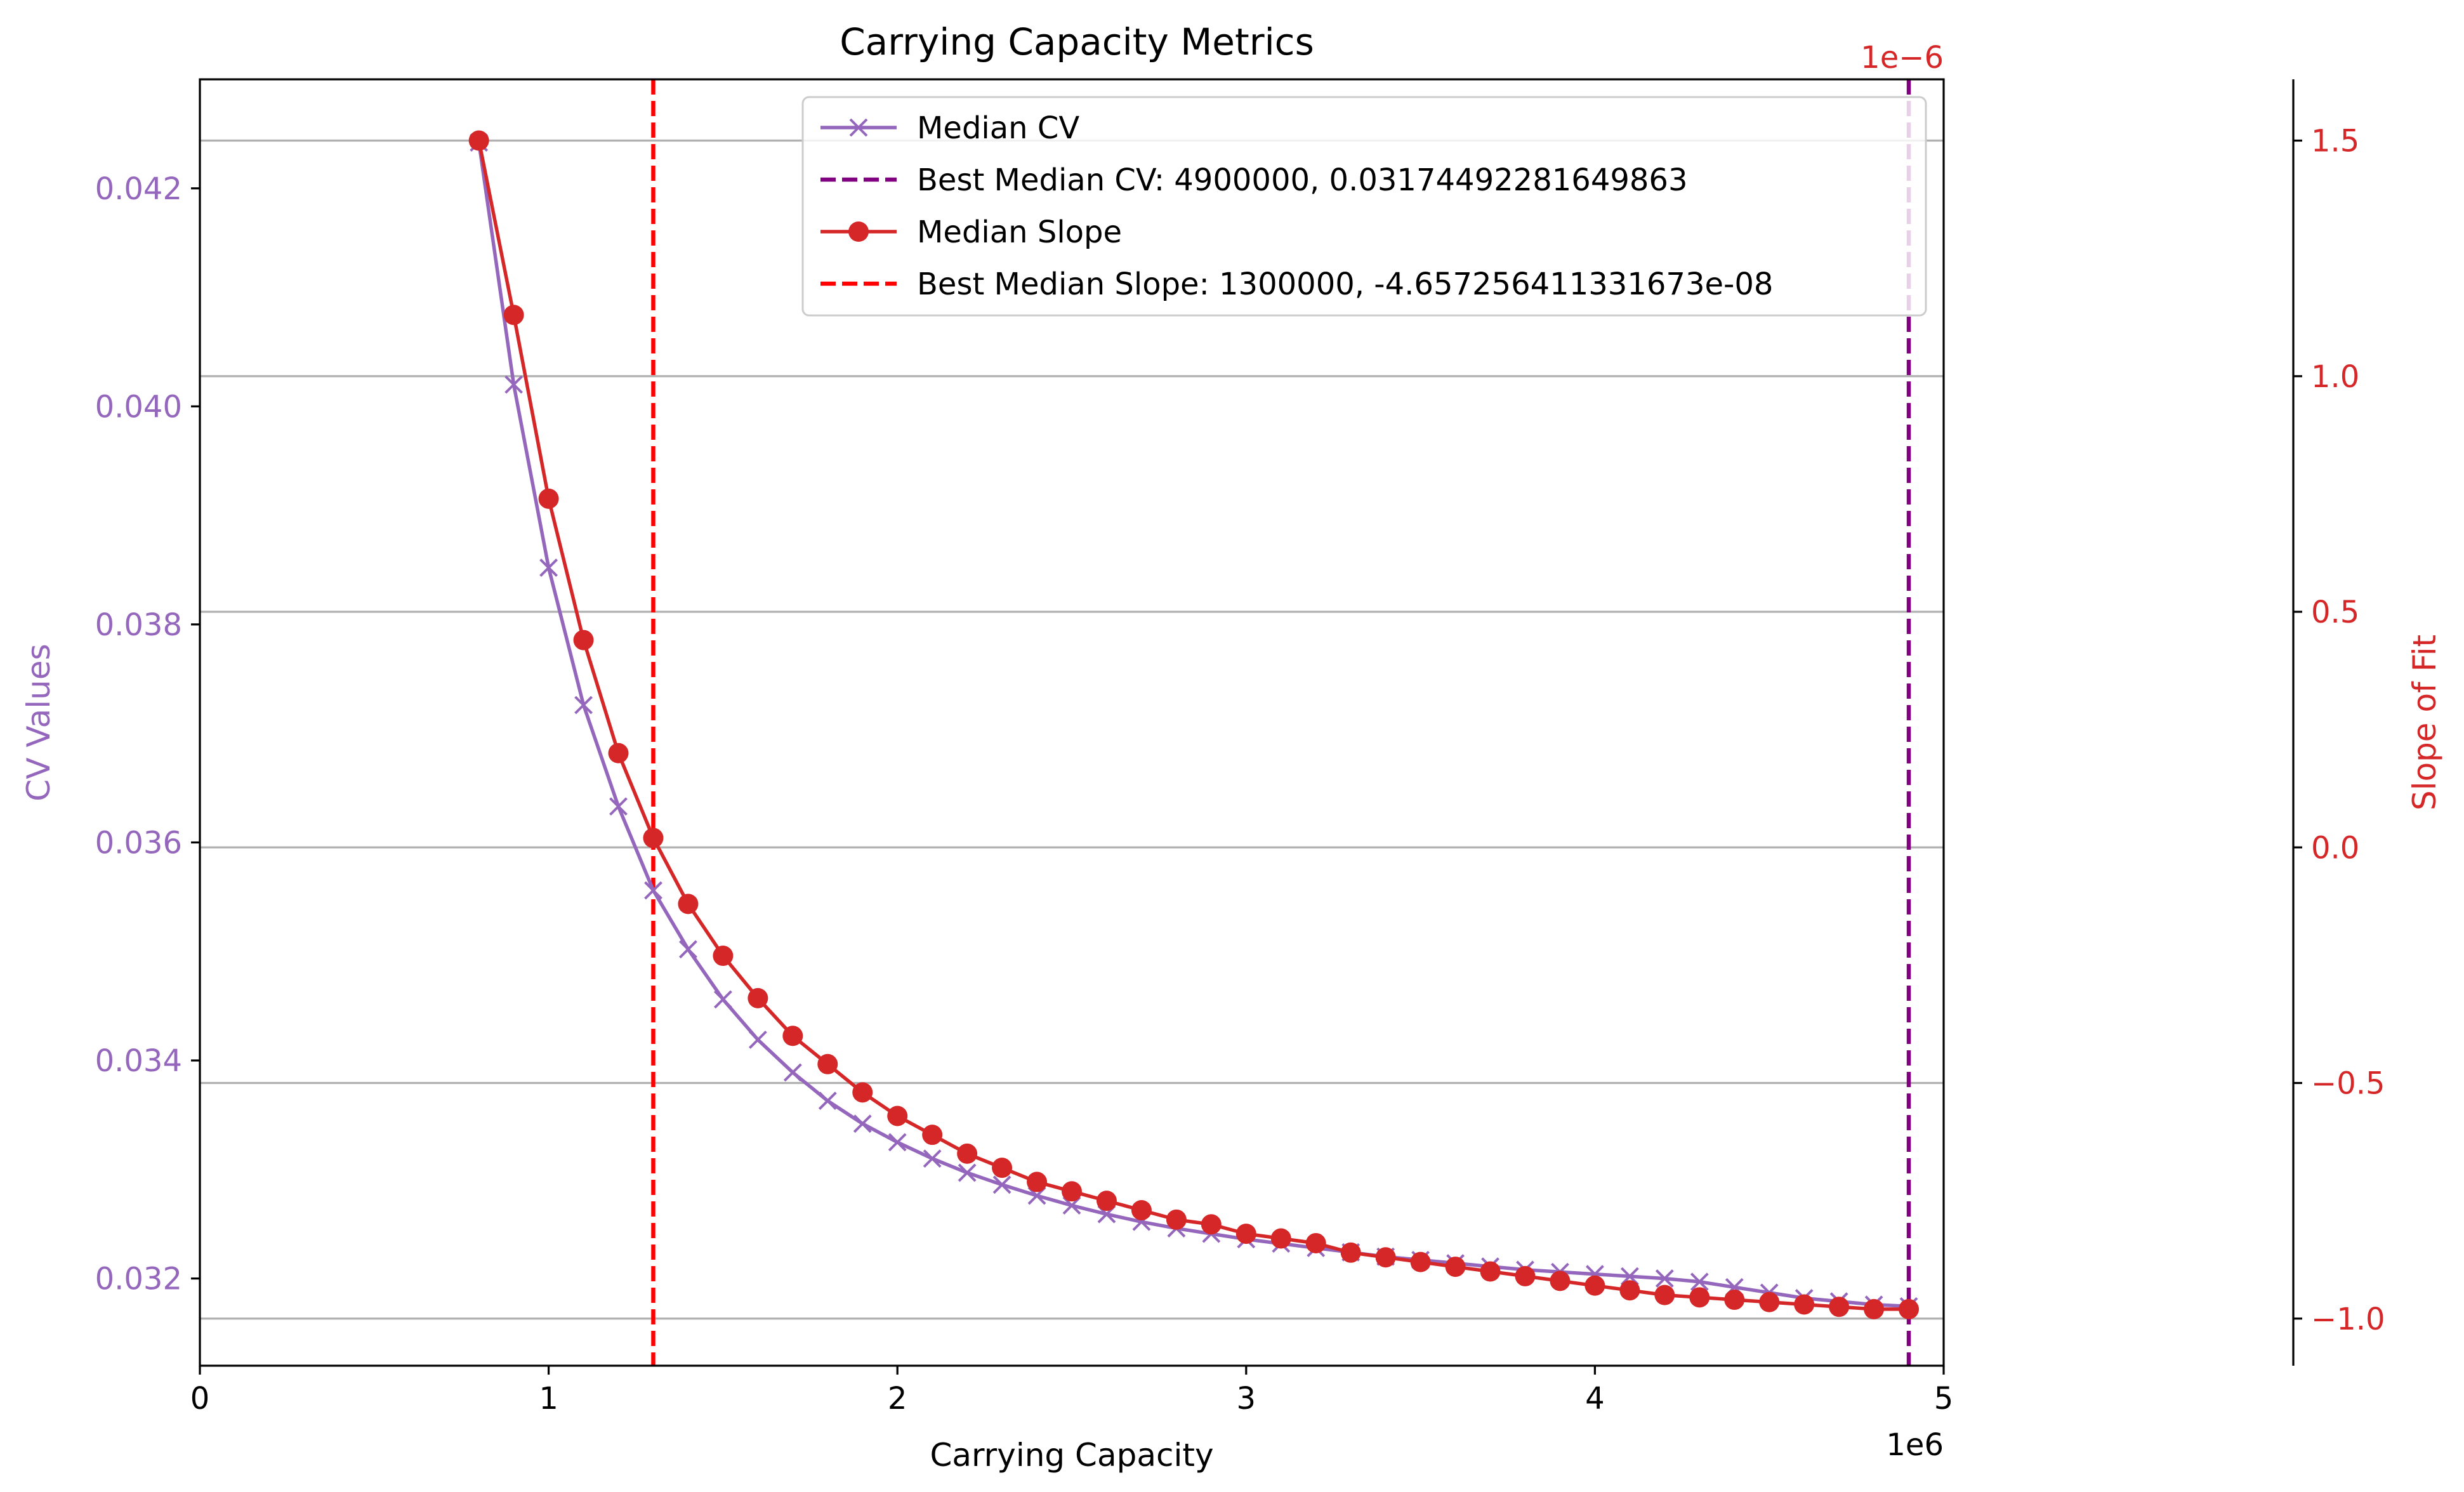  I want to click on right-y-tick-label: −1.0, so click(2348, 1320).